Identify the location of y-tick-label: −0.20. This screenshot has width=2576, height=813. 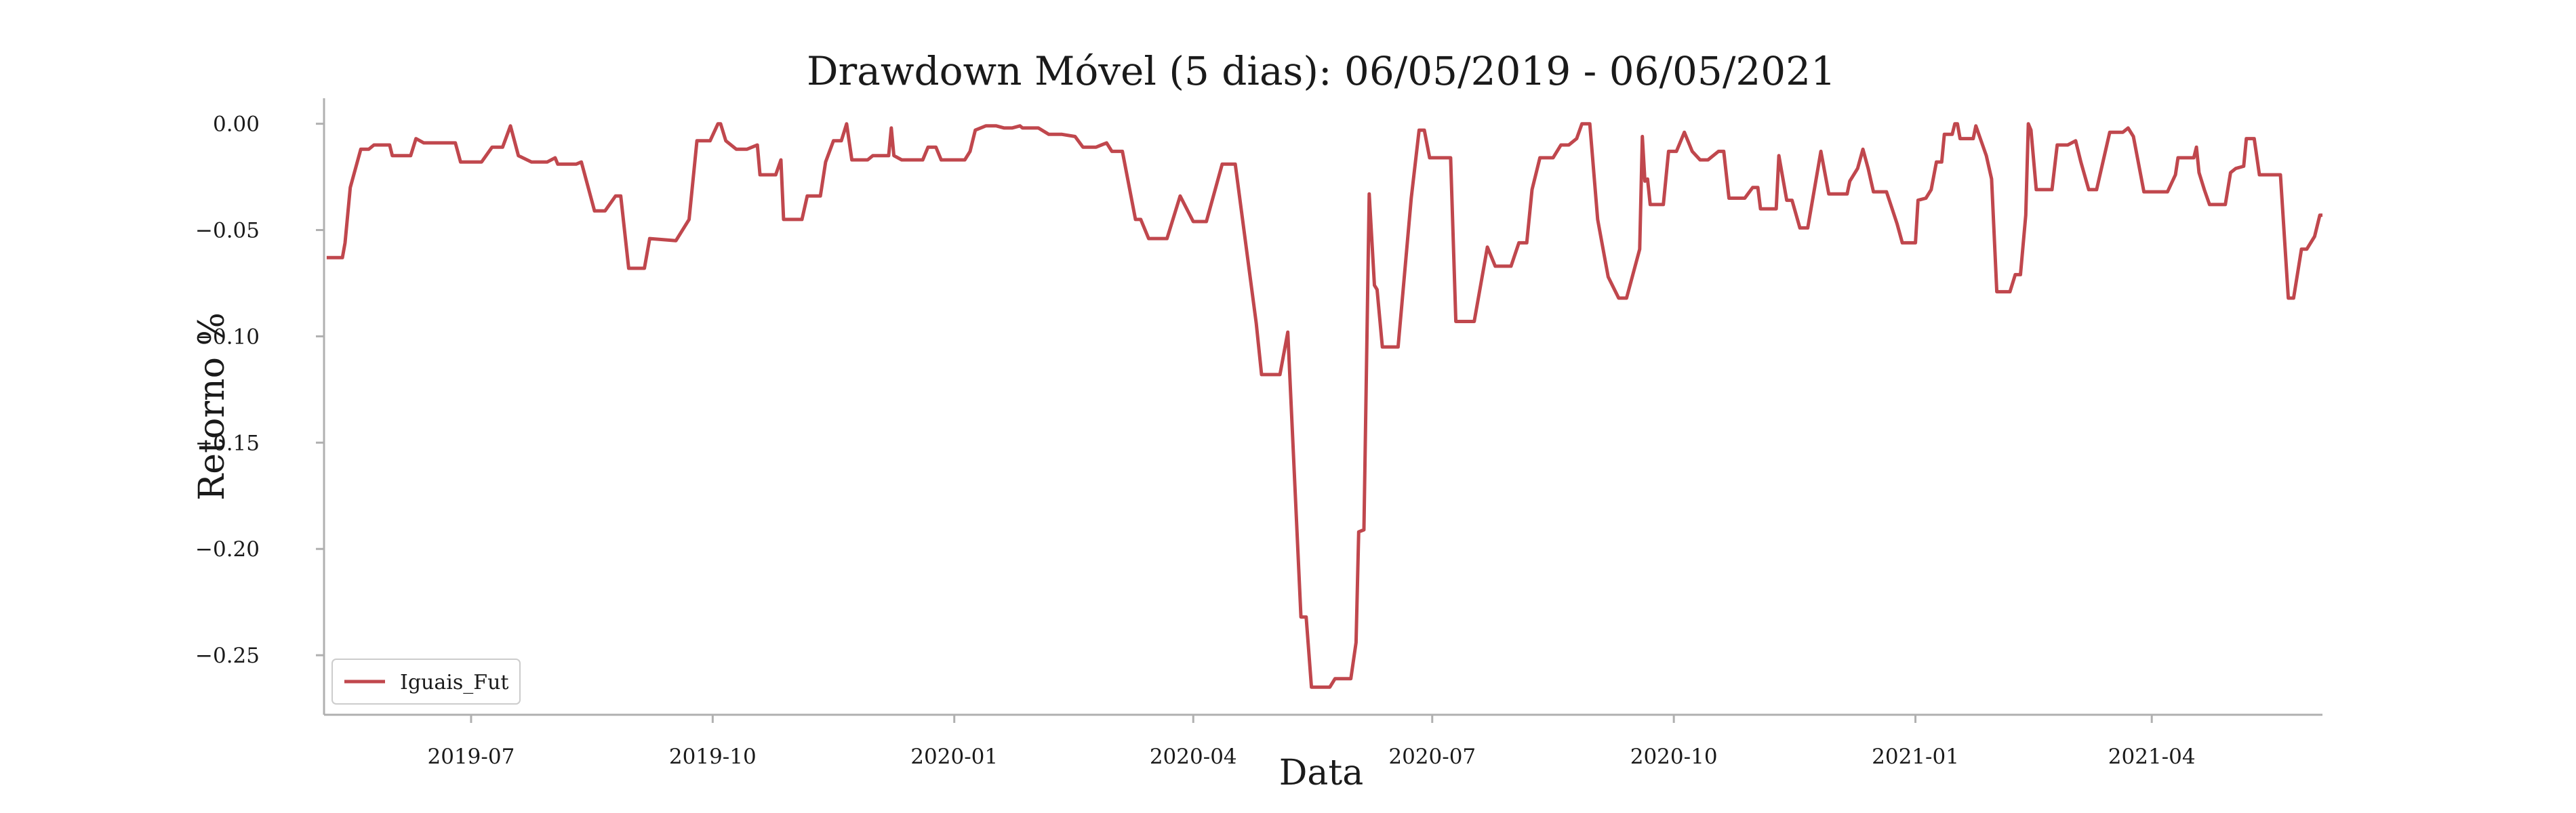
(227, 549).